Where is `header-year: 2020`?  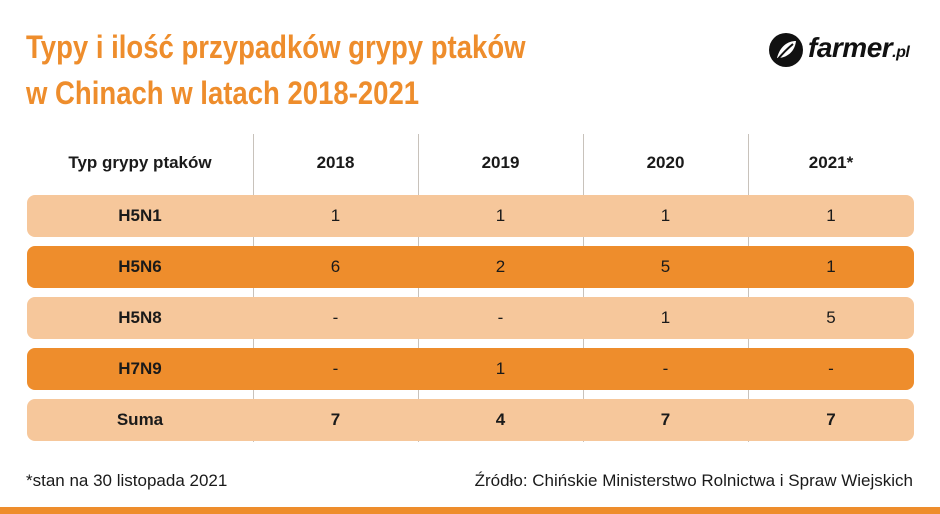 header-year: 2020 is located at coordinates (665, 162).